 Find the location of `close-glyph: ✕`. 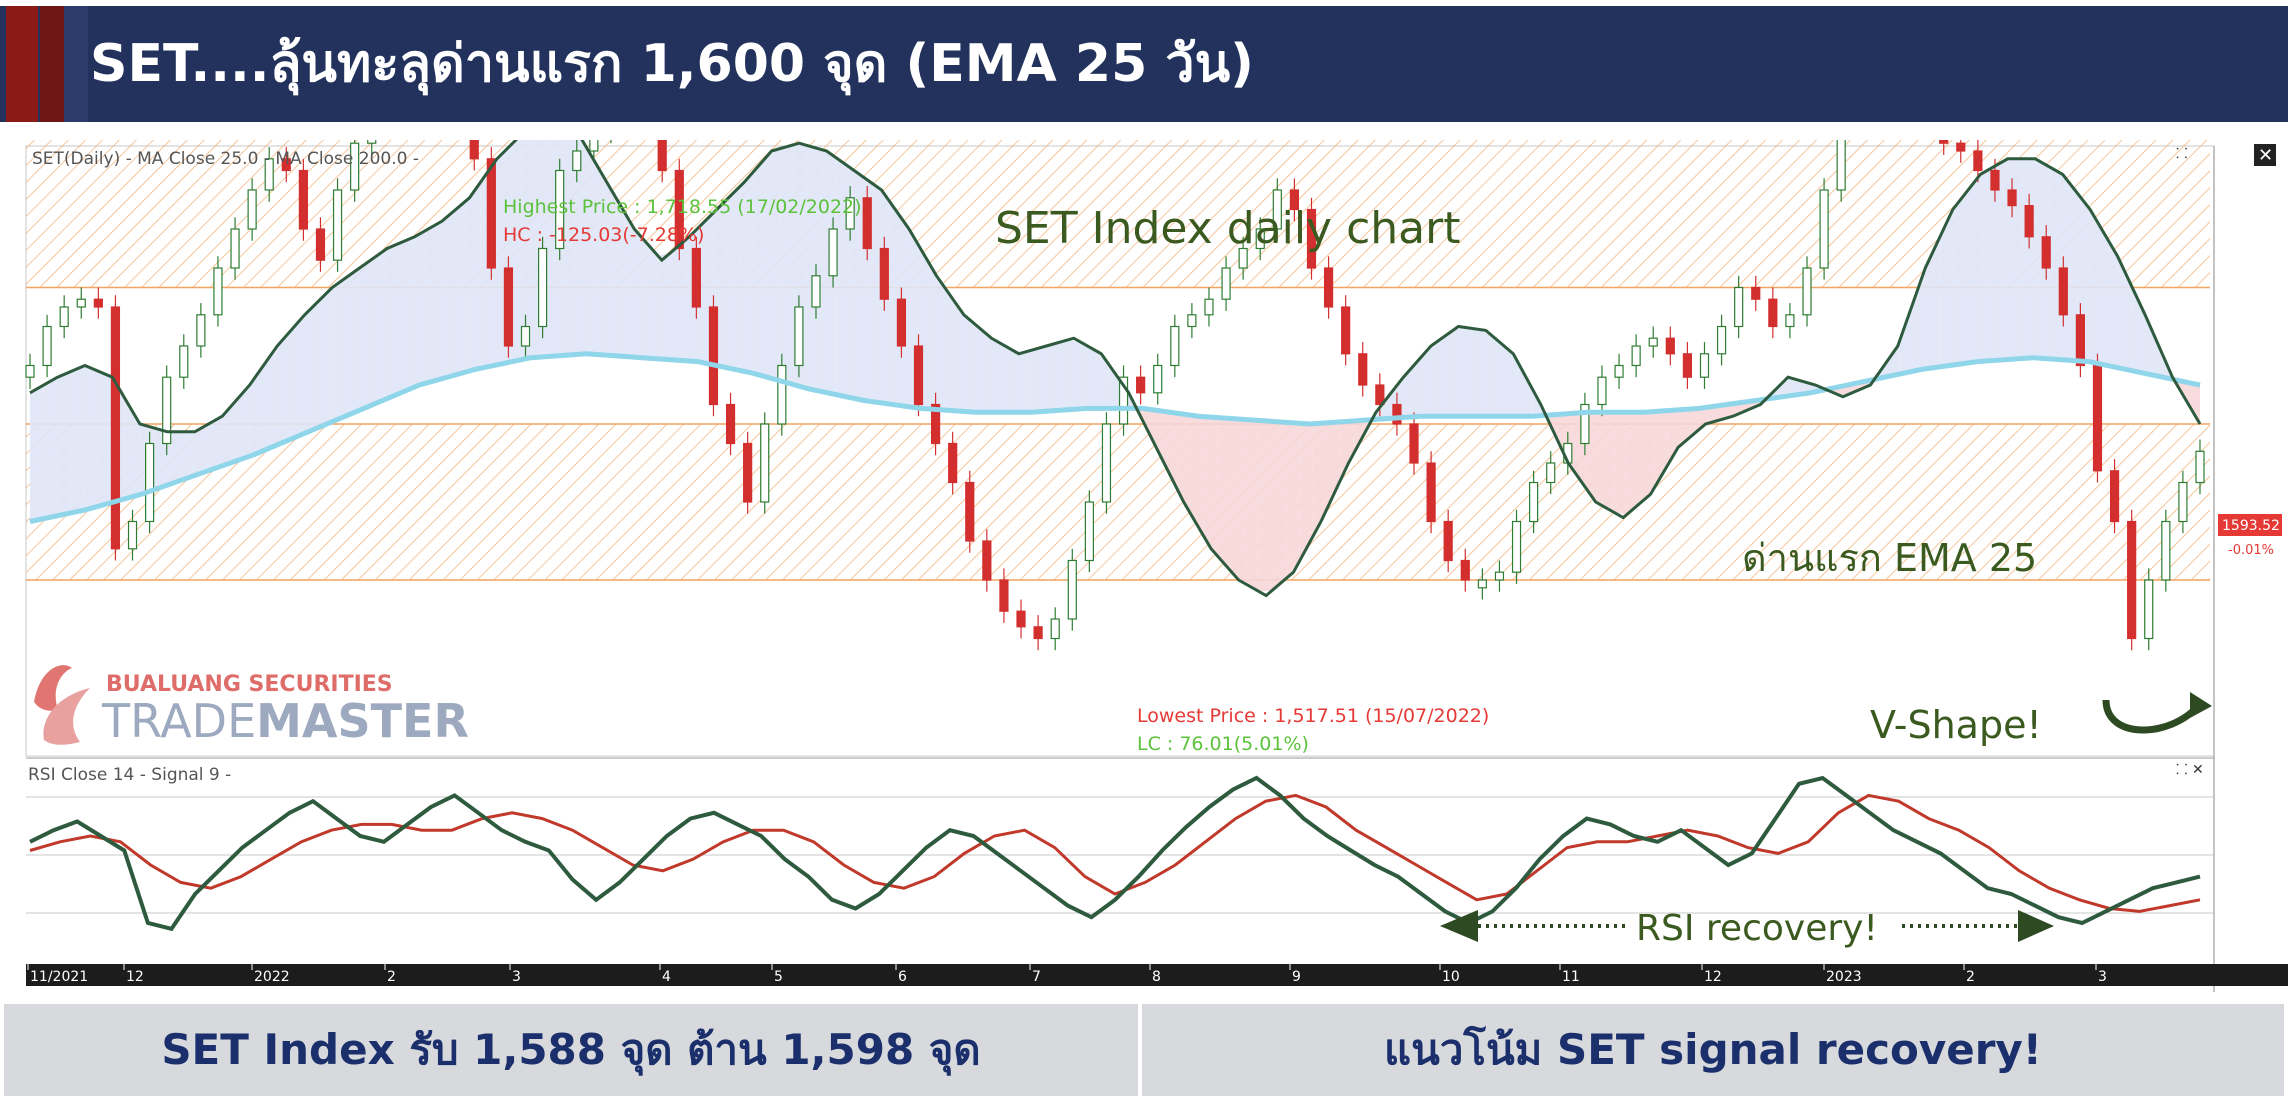

close-glyph: ✕ is located at coordinates (2265, 155).